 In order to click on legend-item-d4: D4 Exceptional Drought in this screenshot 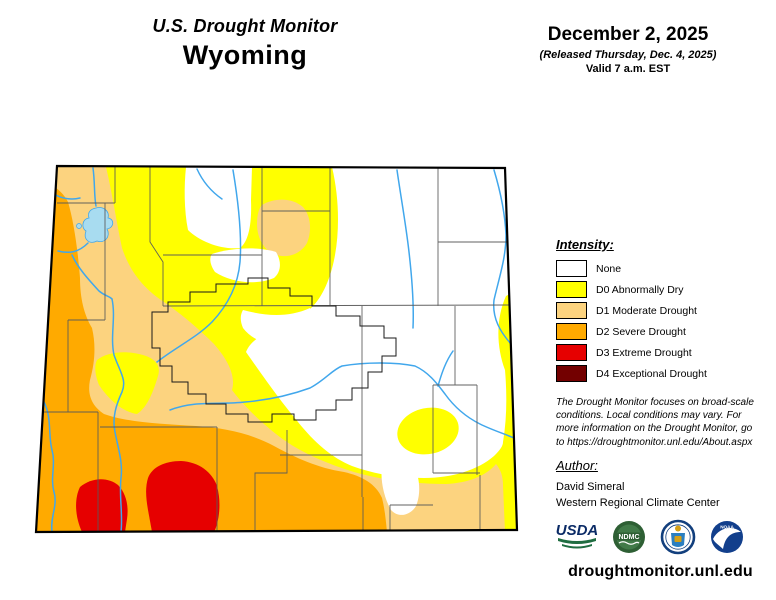, I will do `click(663, 373)`.